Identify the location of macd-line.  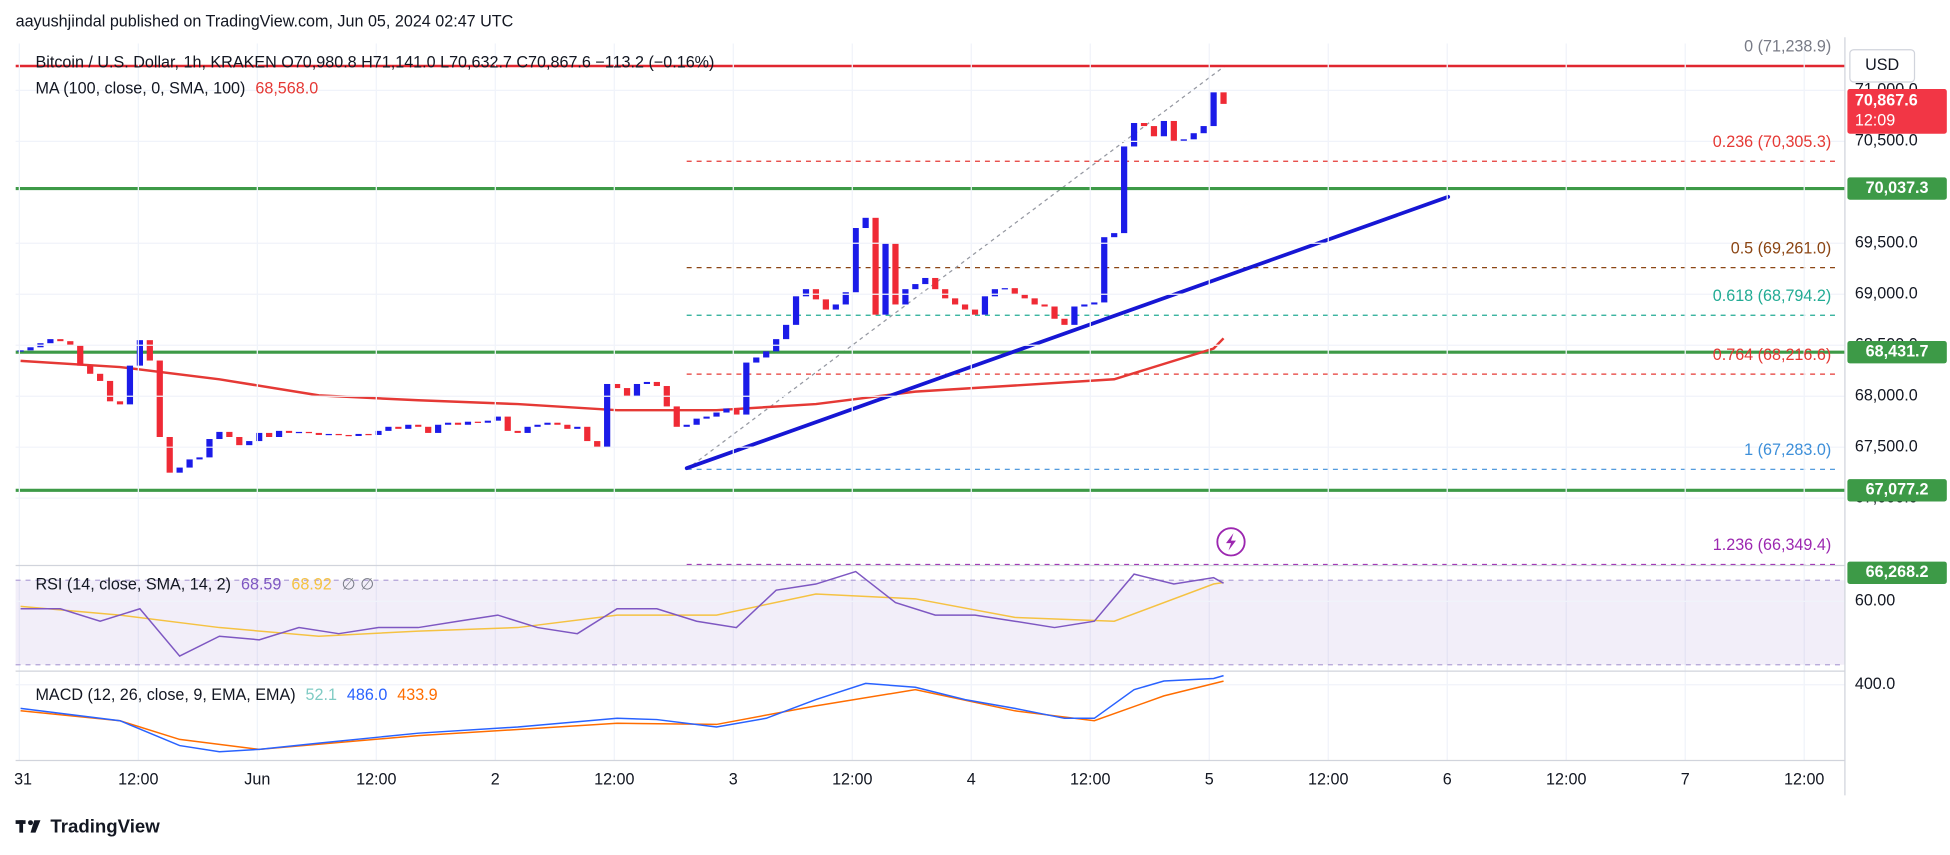
(622, 713).